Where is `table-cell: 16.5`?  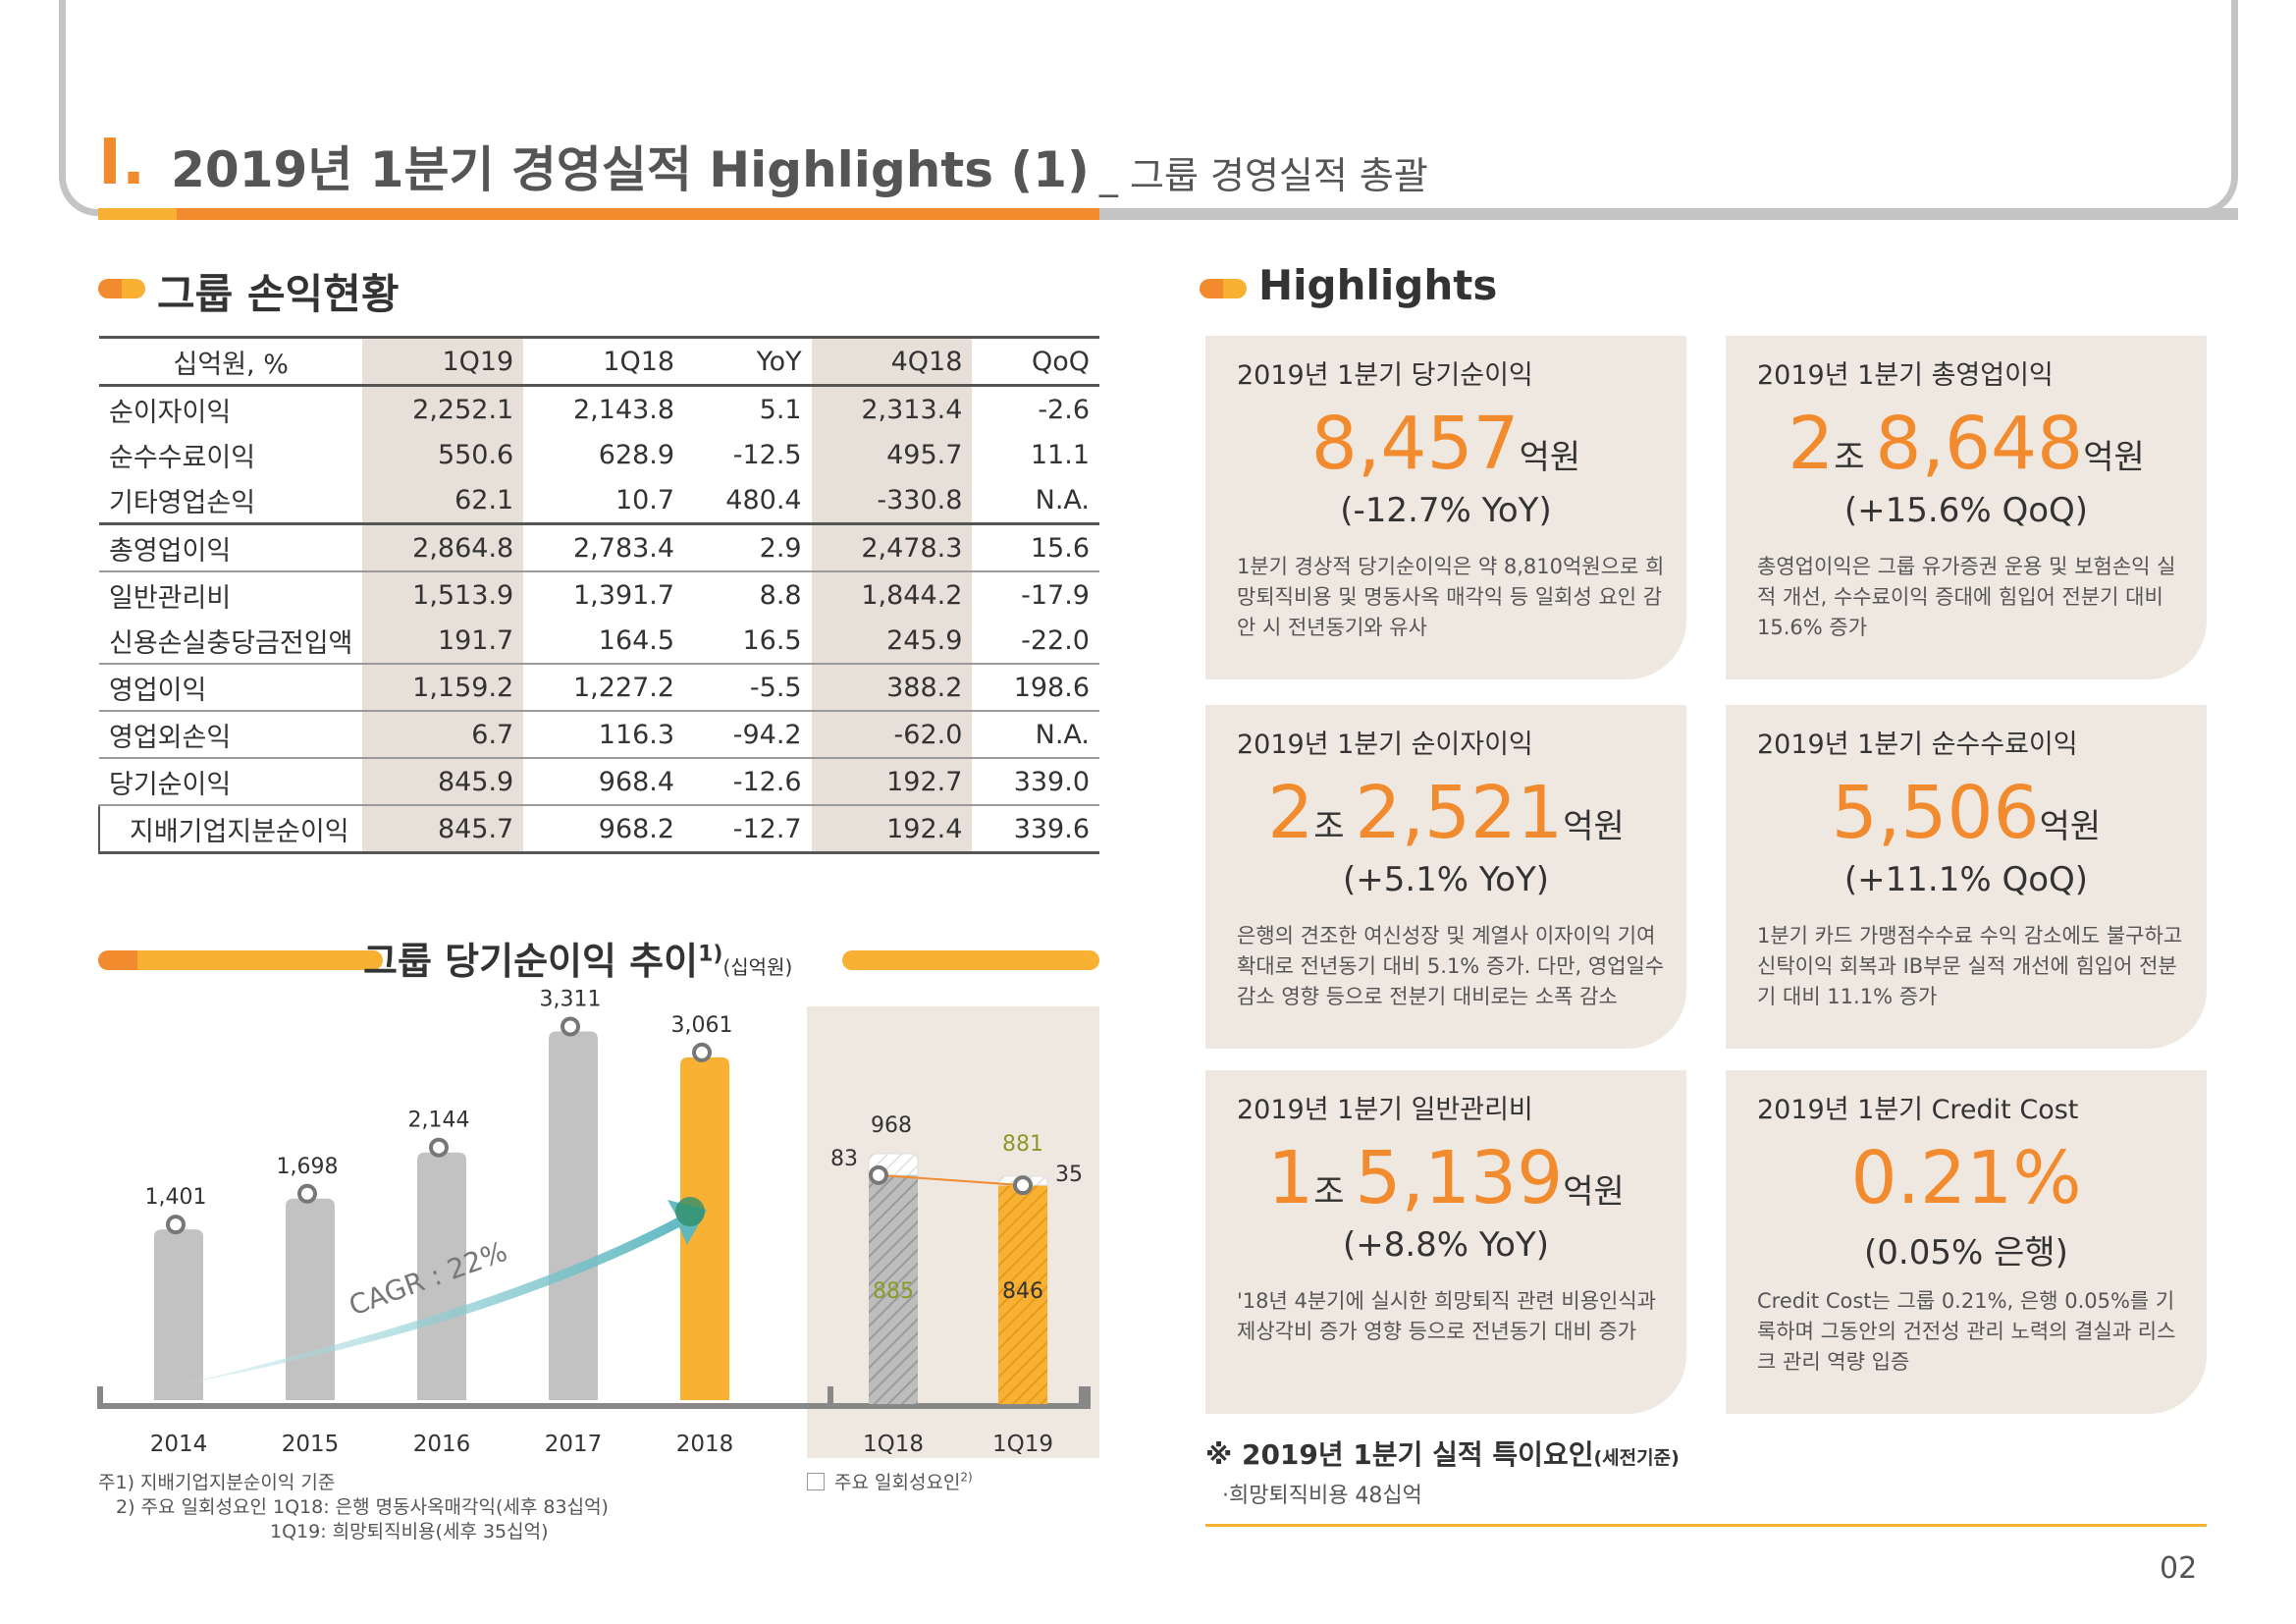
table-cell: 16.5 is located at coordinates (748, 641).